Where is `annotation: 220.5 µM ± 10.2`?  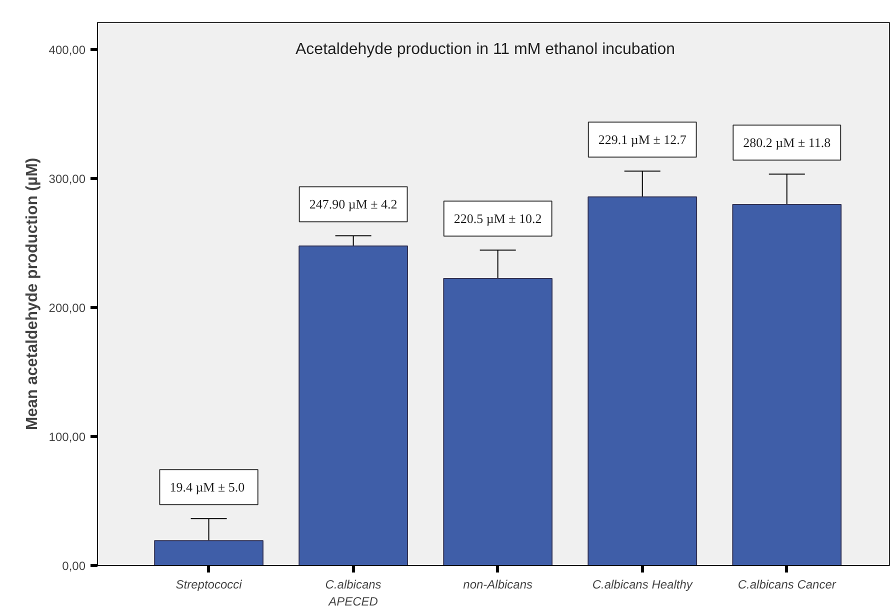 annotation: 220.5 µM ± 10.2 is located at coordinates (498, 218).